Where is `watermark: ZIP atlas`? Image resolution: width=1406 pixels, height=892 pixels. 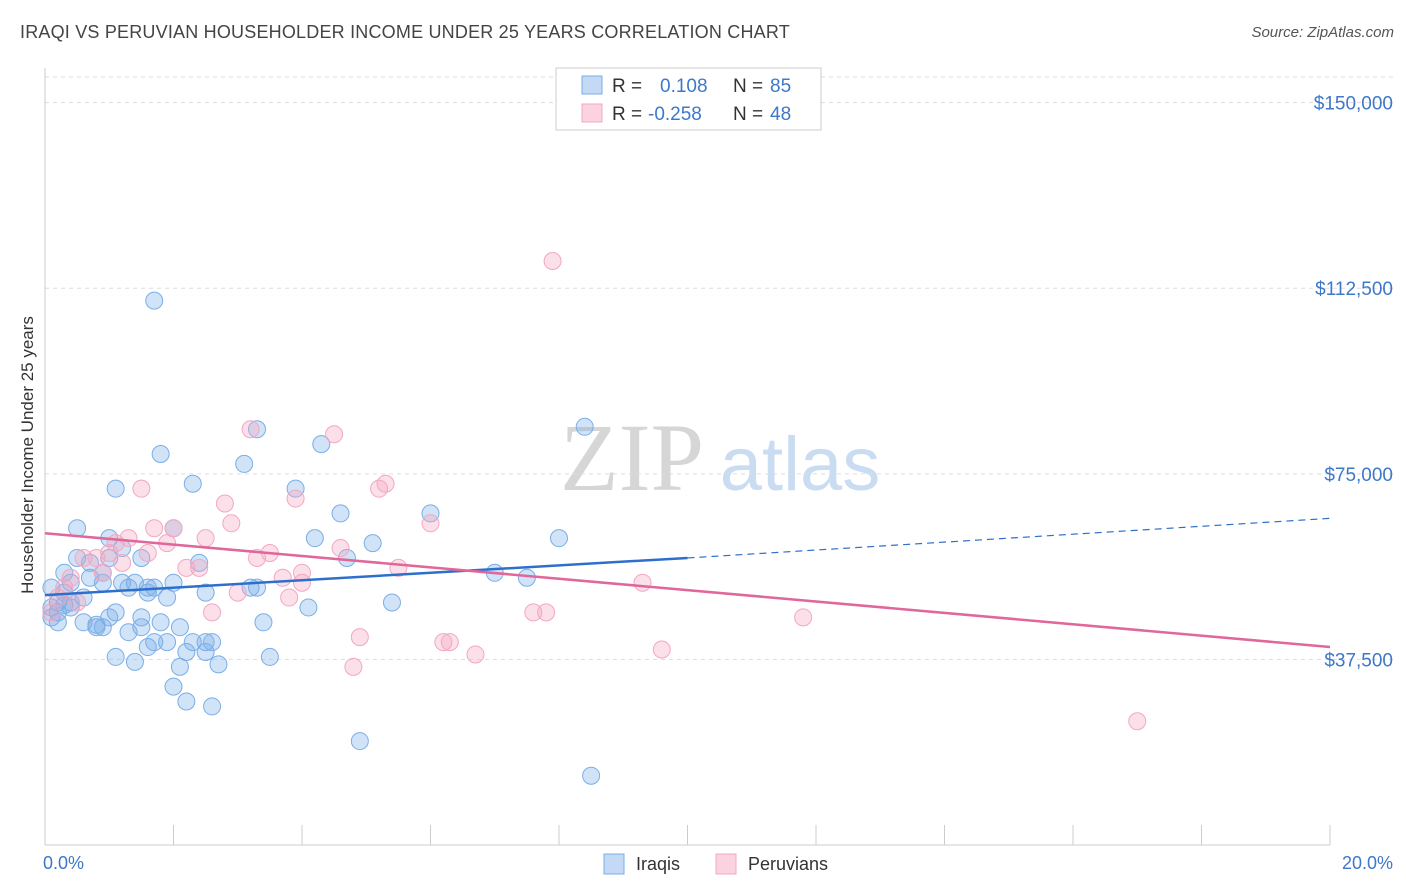 watermark: ZIP atlas is located at coordinates (720, 457).